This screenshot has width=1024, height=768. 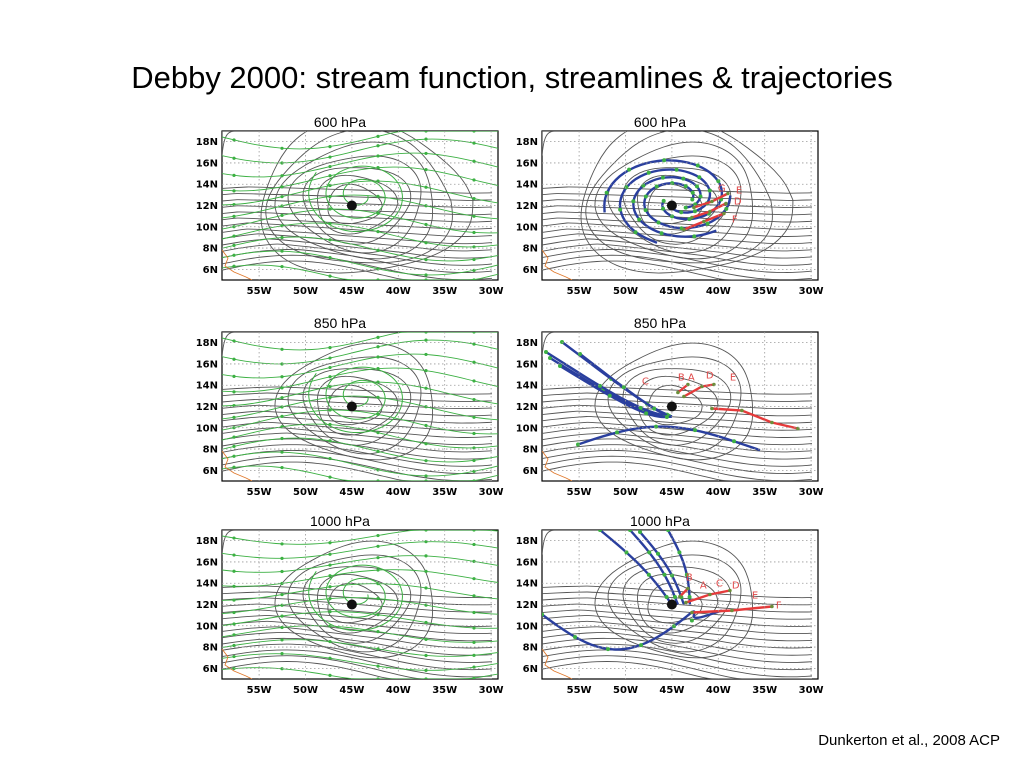 What do you see at coordinates (340, 122) in the screenshot?
I see `panel-title: 600 hPa` at bounding box center [340, 122].